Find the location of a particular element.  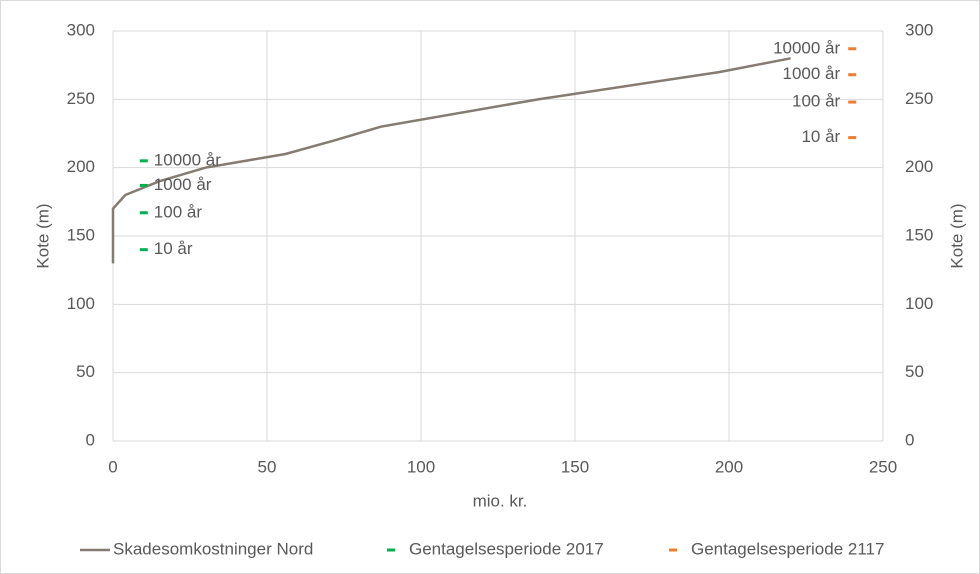

y-tick-label: 100 is located at coordinates (81, 303).